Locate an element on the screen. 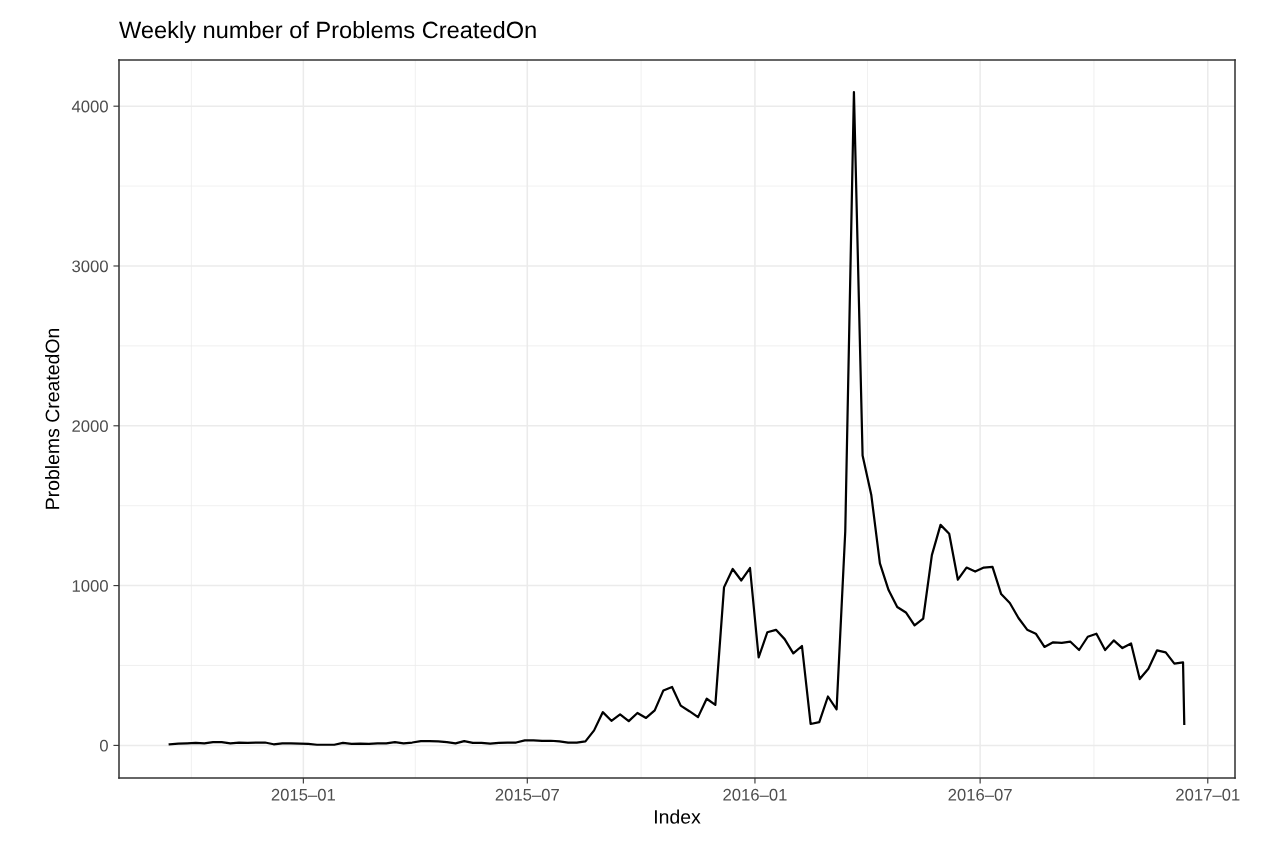 The width and height of the screenshot is (1262, 850). y-tick-label: 3000 is located at coordinates (90, 266).